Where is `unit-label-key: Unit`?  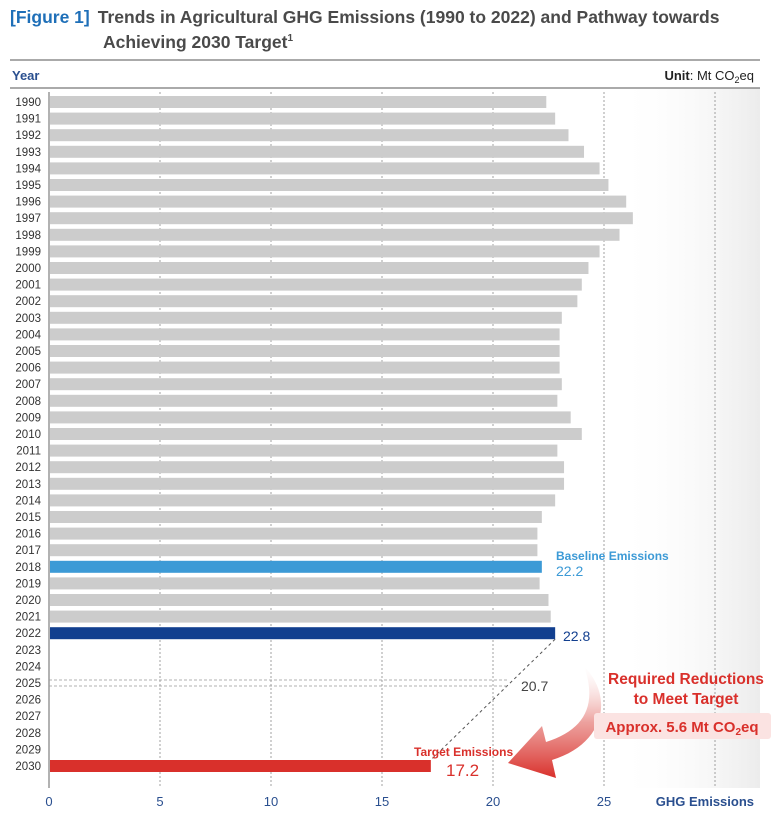
unit-label-key: Unit is located at coordinates (677, 75).